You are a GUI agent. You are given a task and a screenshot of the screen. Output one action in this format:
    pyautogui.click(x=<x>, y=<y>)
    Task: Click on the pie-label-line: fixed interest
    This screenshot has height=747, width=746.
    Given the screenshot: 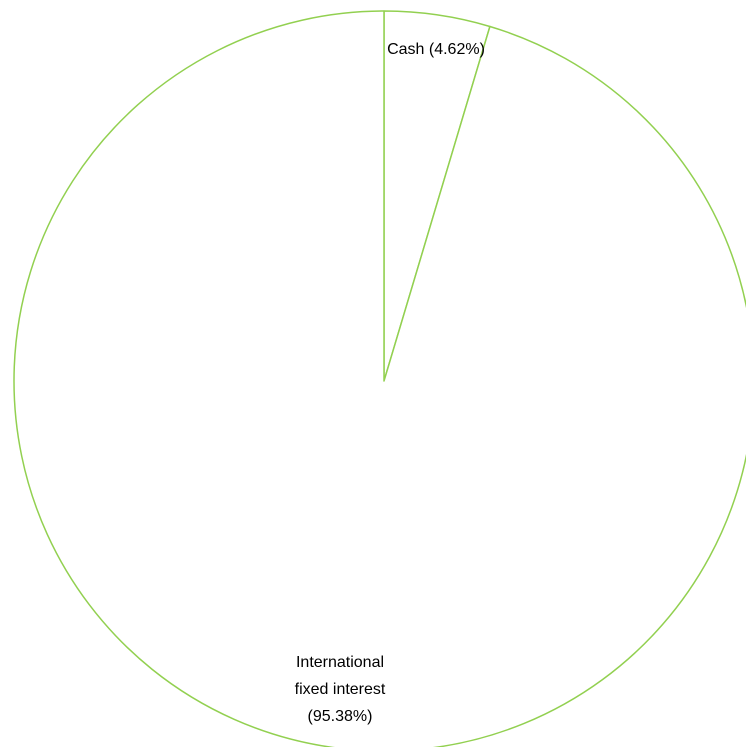 What is the action you would take?
    pyautogui.click(x=340, y=689)
    